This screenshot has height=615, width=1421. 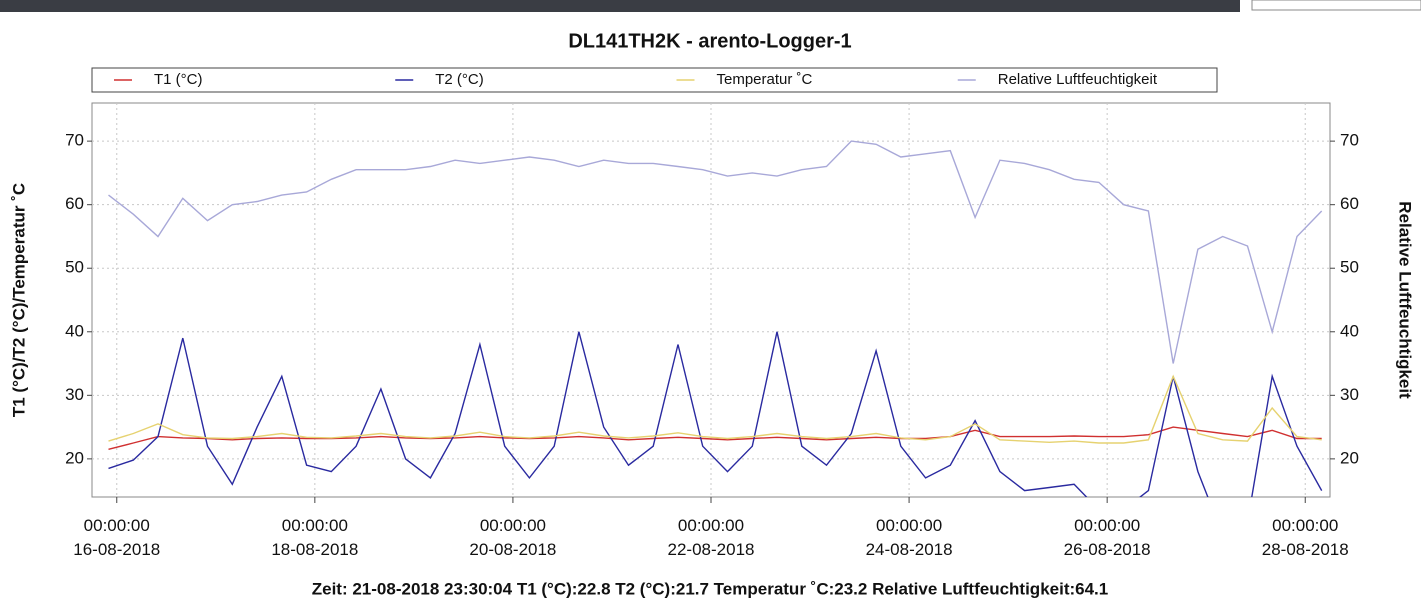 What do you see at coordinates (459, 79) in the screenshot?
I see `legend-label: T2 (°C)` at bounding box center [459, 79].